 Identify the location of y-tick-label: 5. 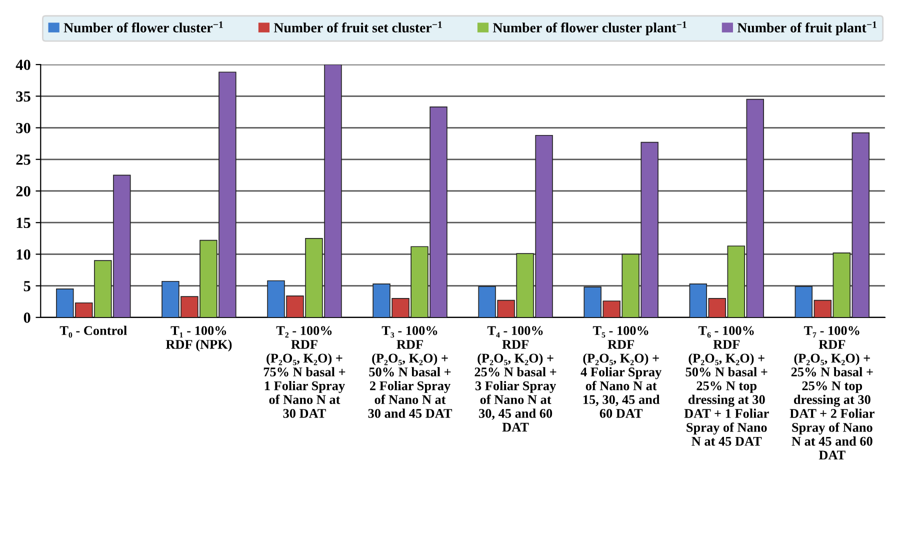
(27, 286).